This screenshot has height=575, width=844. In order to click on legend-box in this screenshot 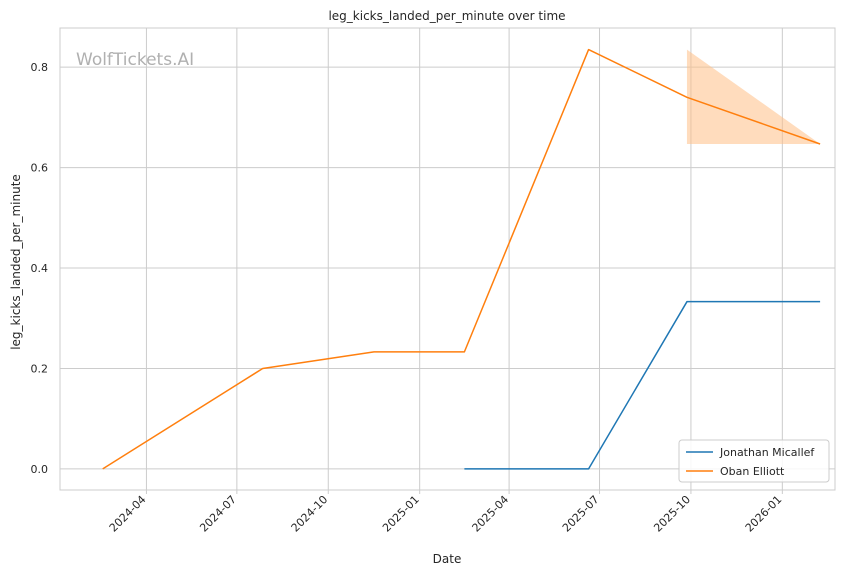, I will do `click(754, 461)`.